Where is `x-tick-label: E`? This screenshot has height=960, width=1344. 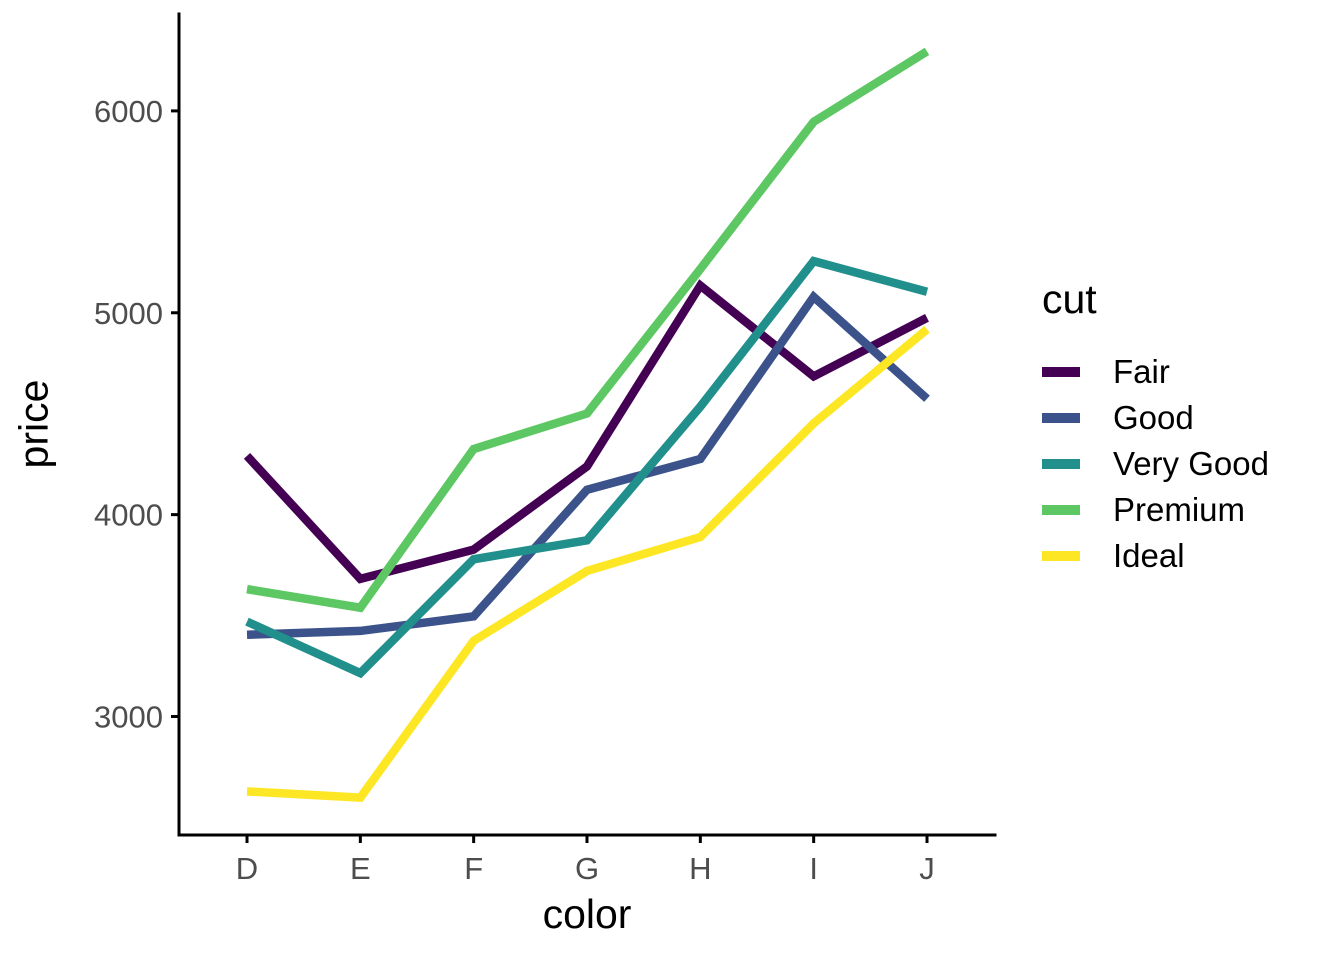
x-tick-label: E is located at coordinates (360, 868).